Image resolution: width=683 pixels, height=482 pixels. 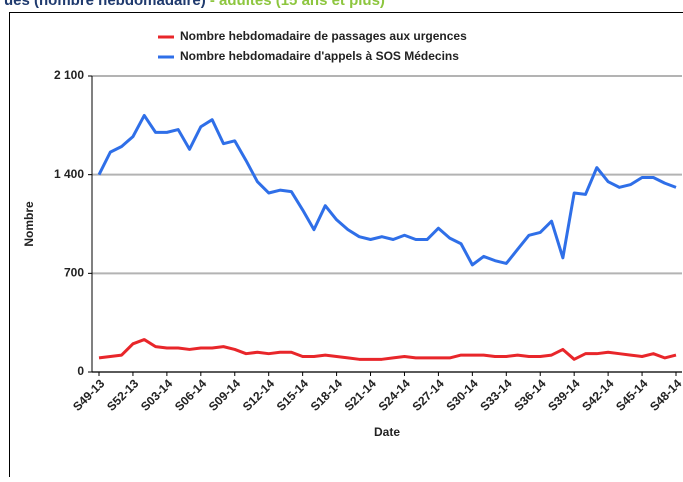 I want to click on x-tick-label: S45-14, so click(x=631, y=394).